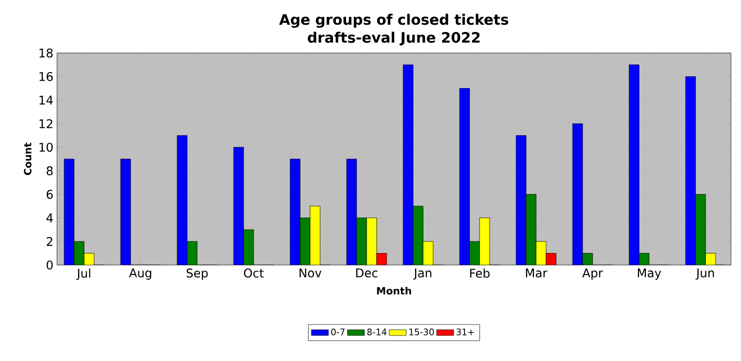 This screenshot has height=361, width=741. What do you see at coordinates (592, 274) in the screenshot?
I see `x-tick-label: Apr` at bounding box center [592, 274].